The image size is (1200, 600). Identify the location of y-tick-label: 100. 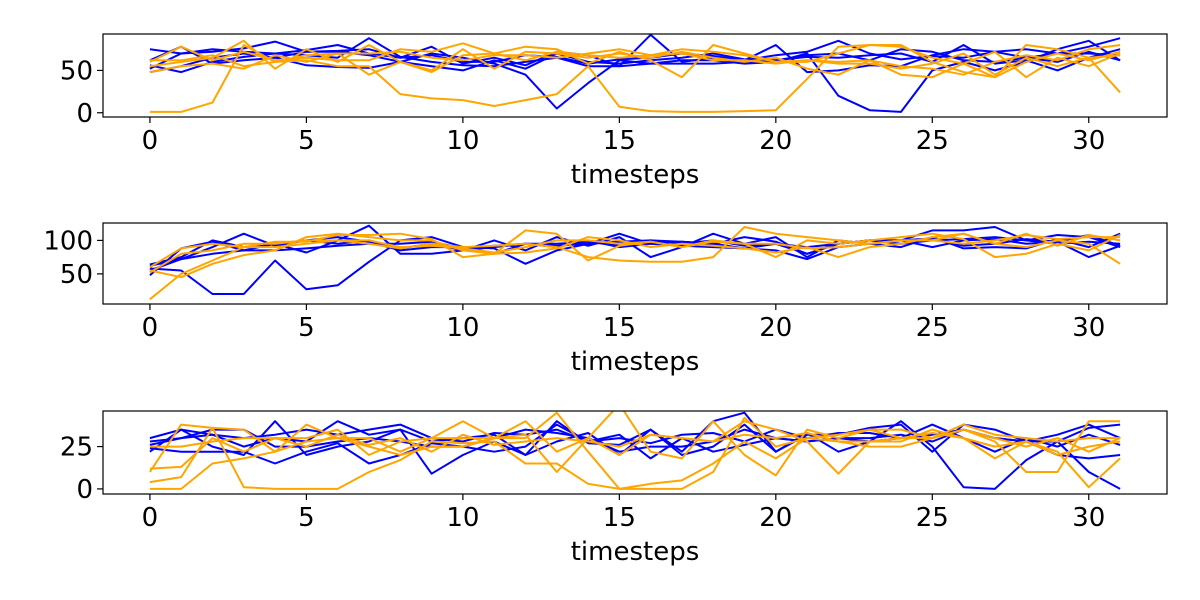
(68, 241).